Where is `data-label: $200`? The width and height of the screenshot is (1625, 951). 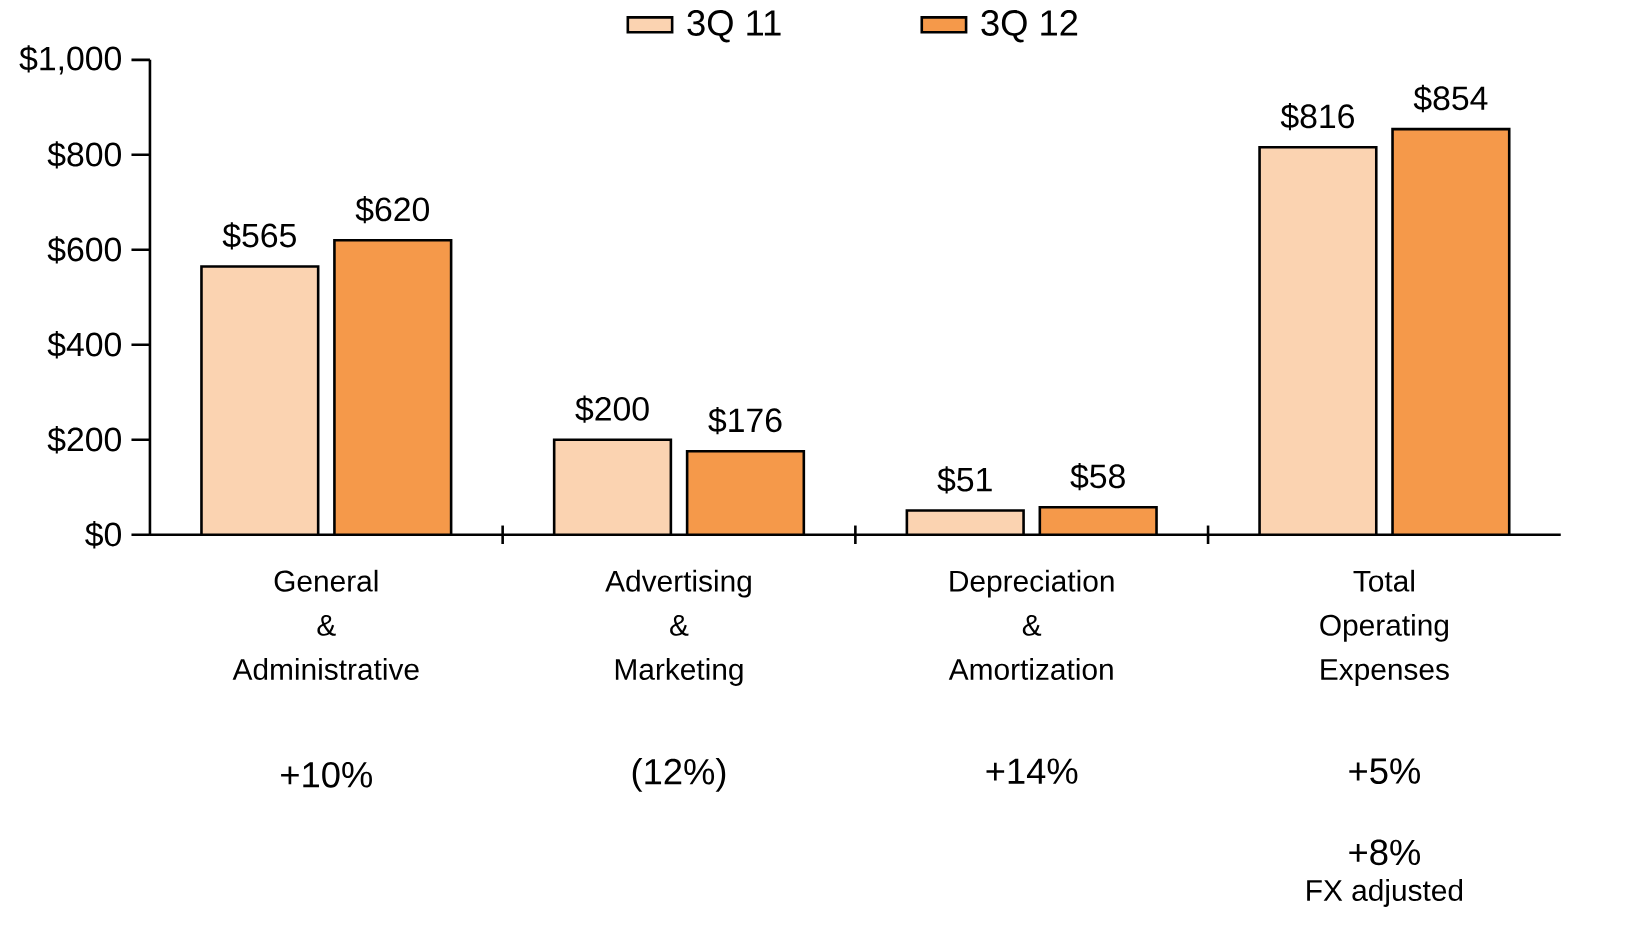
data-label: $200 is located at coordinates (612, 409).